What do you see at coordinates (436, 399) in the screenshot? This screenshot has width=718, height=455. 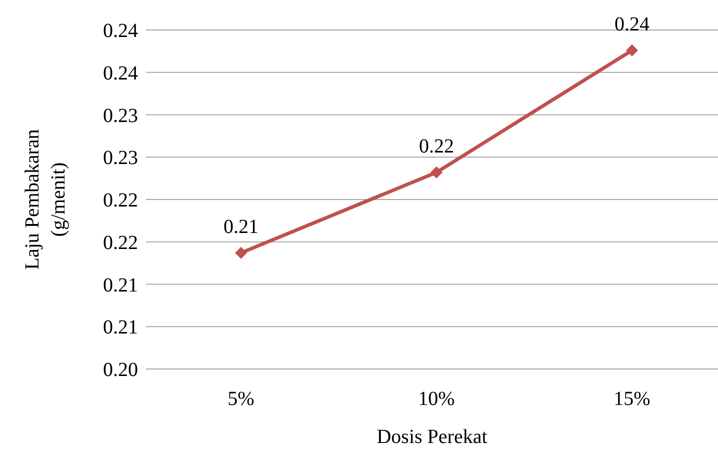 I see `x-tick-label: 10%` at bounding box center [436, 399].